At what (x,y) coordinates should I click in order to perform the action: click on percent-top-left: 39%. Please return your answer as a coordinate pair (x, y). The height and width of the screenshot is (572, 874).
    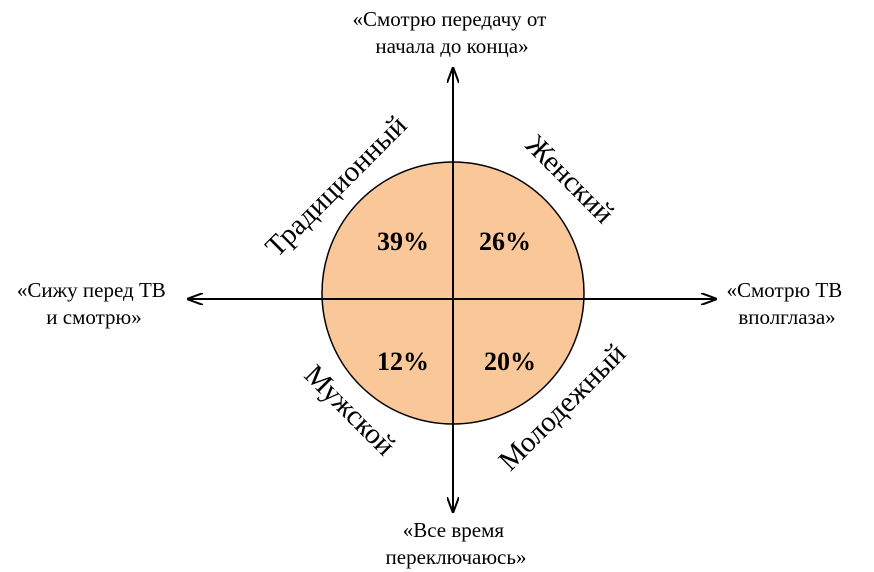
    Looking at the image, I should click on (403, 241).